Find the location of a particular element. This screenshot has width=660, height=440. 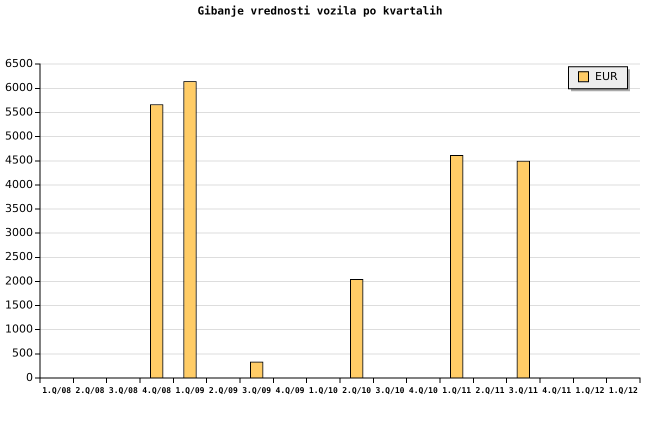

x-tick-label: 1.Q/08 is located at coordinates (57, 390).